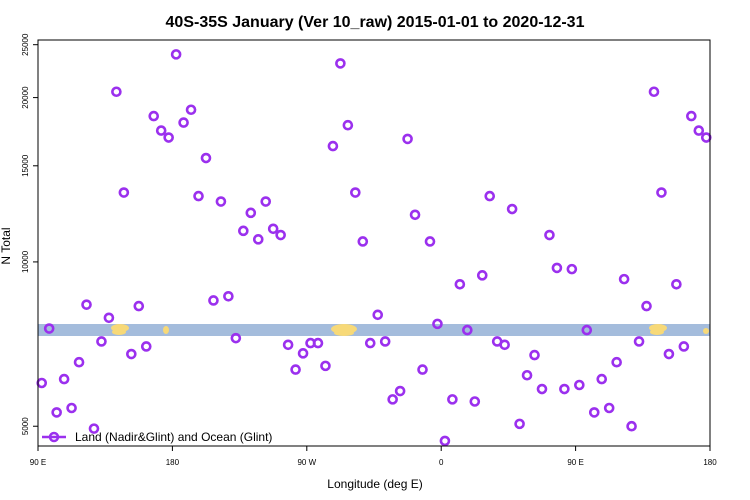 The height and width of the screenshot is (500, 750). Describe the element at coordinates (374, 330) in the screenshot. I see `map-band-layer` at that location.